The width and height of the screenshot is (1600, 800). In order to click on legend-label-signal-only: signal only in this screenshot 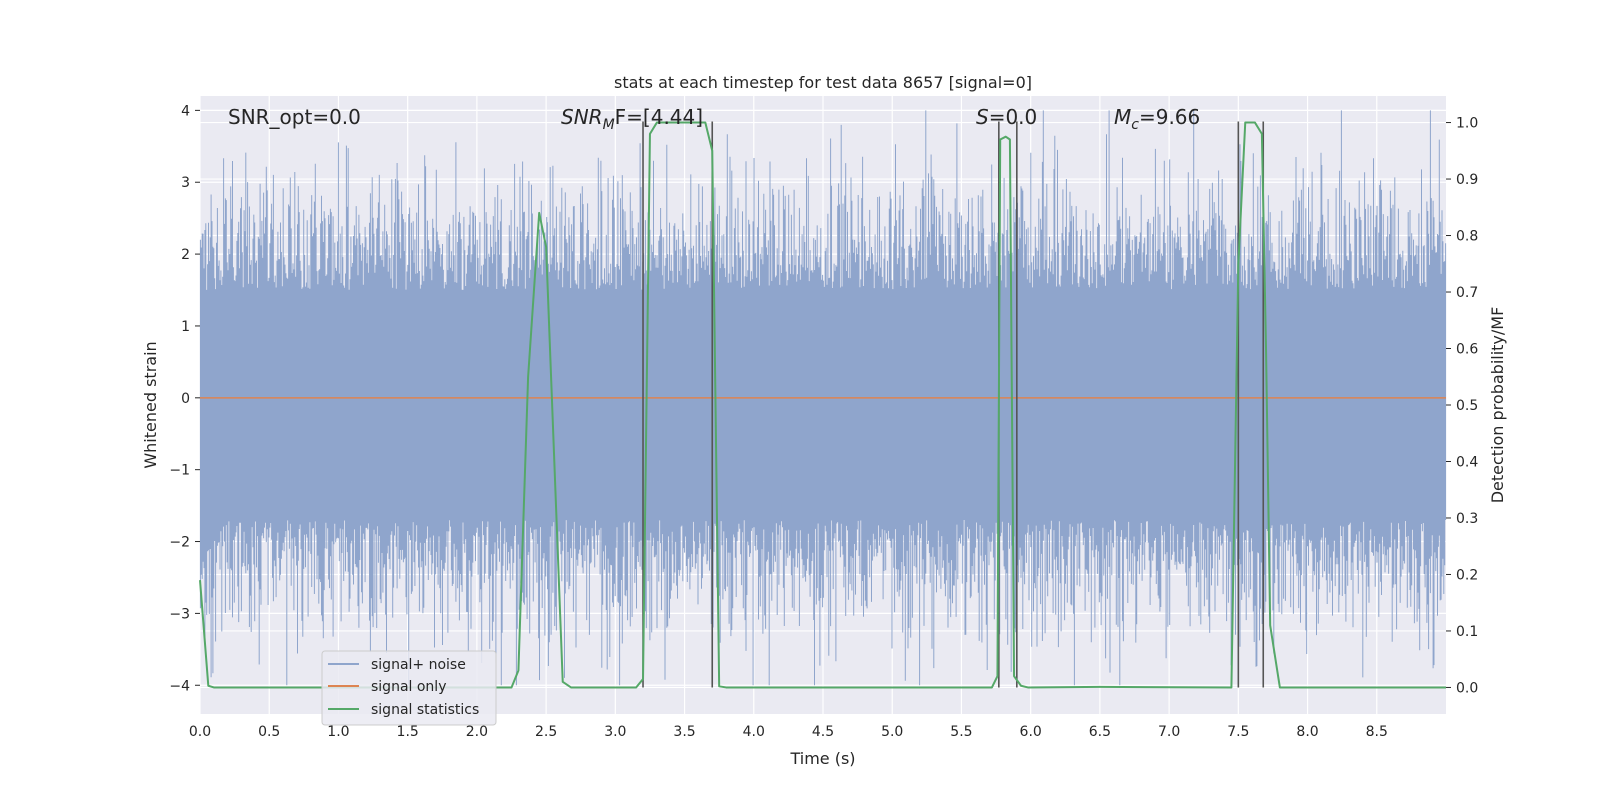, I will do `click(408, 687)`.